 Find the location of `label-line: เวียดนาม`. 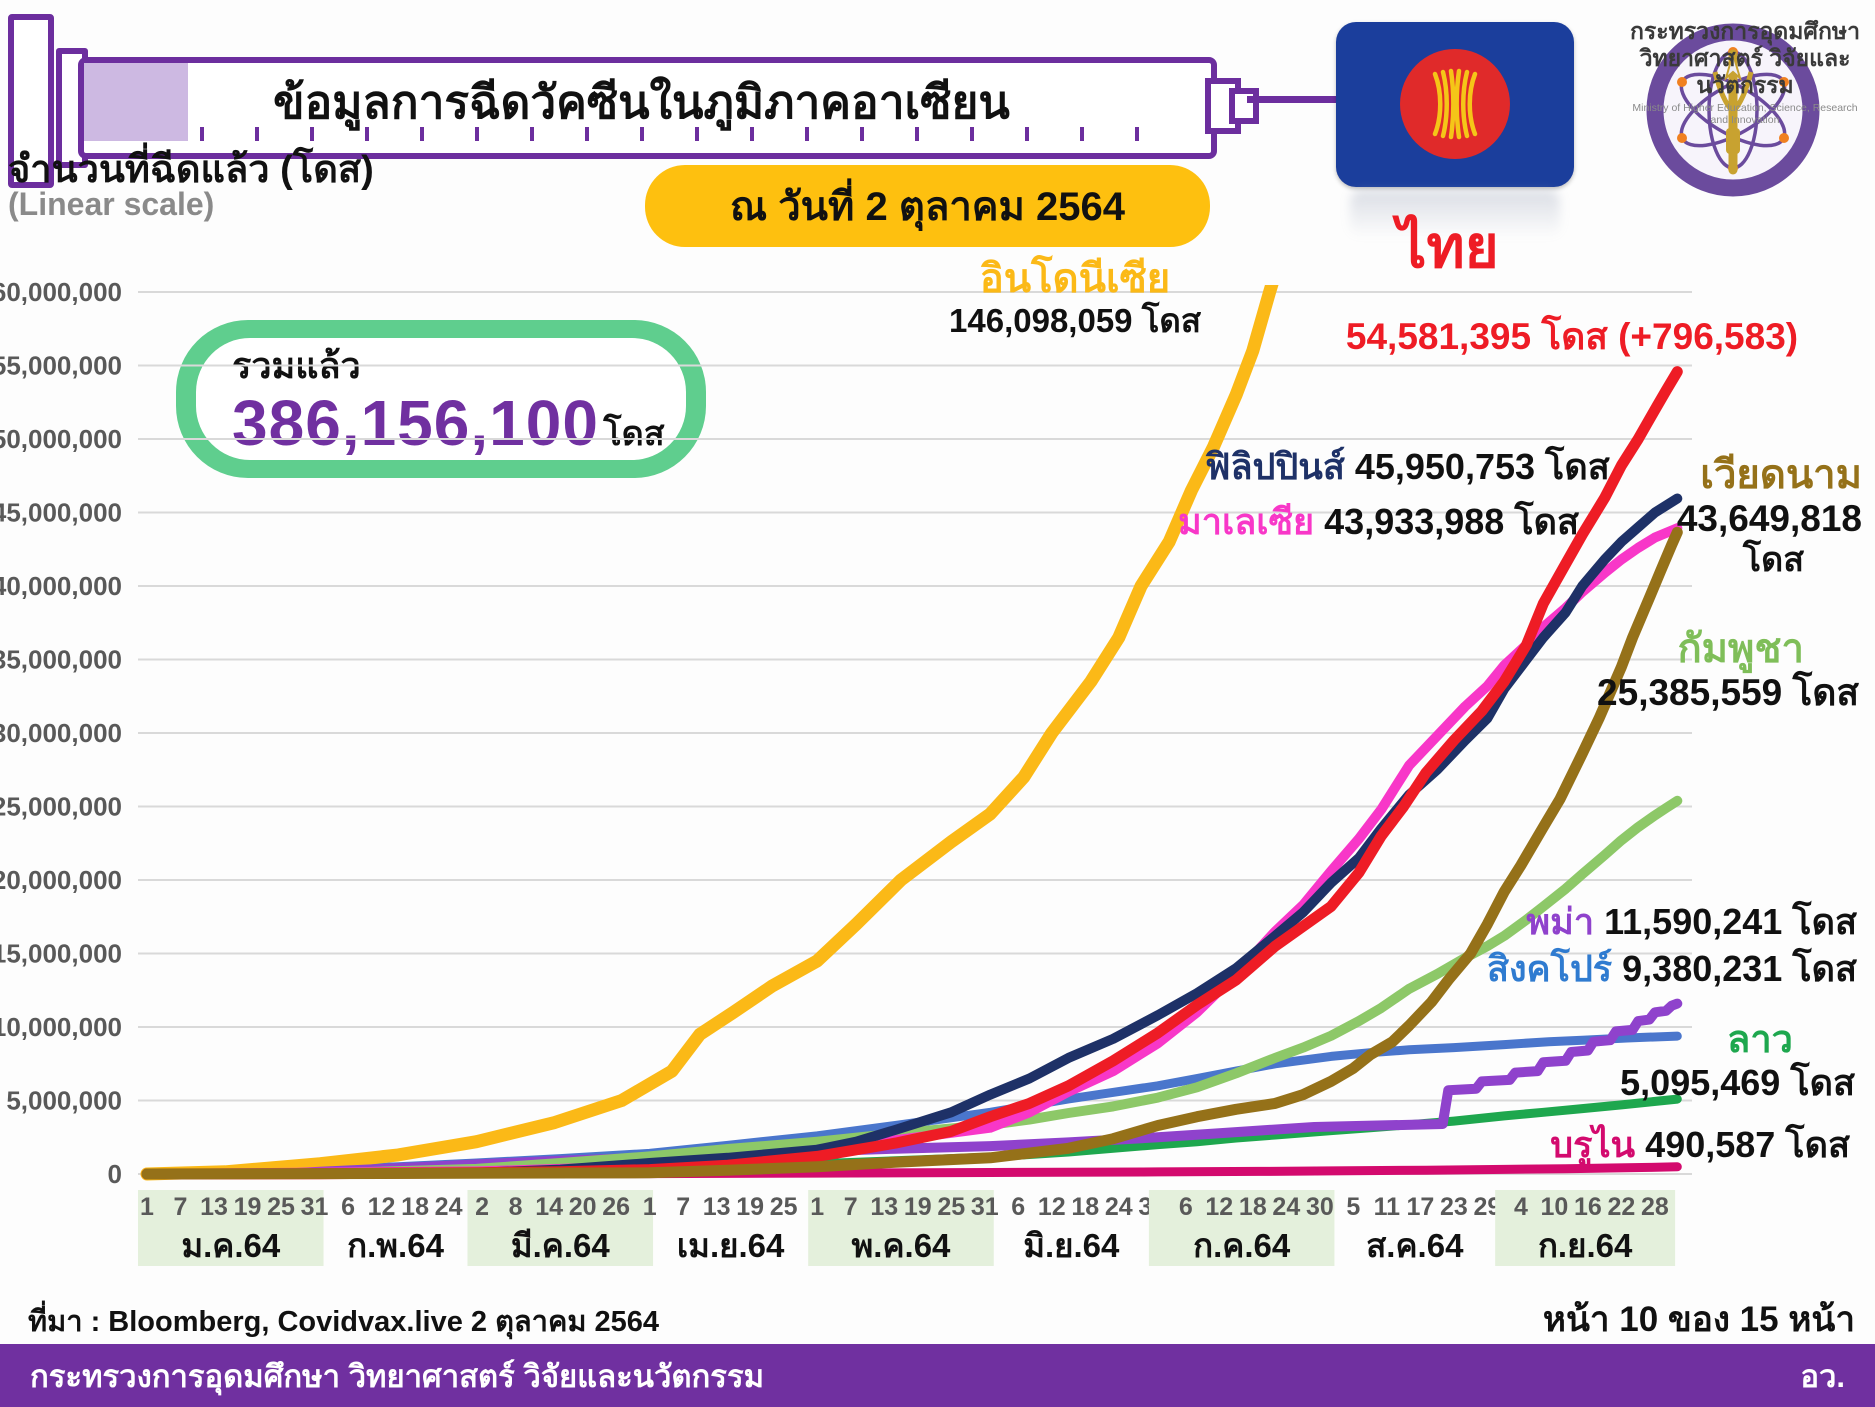

label-line: เวียดนาม is located at coordinates (1769, 475).